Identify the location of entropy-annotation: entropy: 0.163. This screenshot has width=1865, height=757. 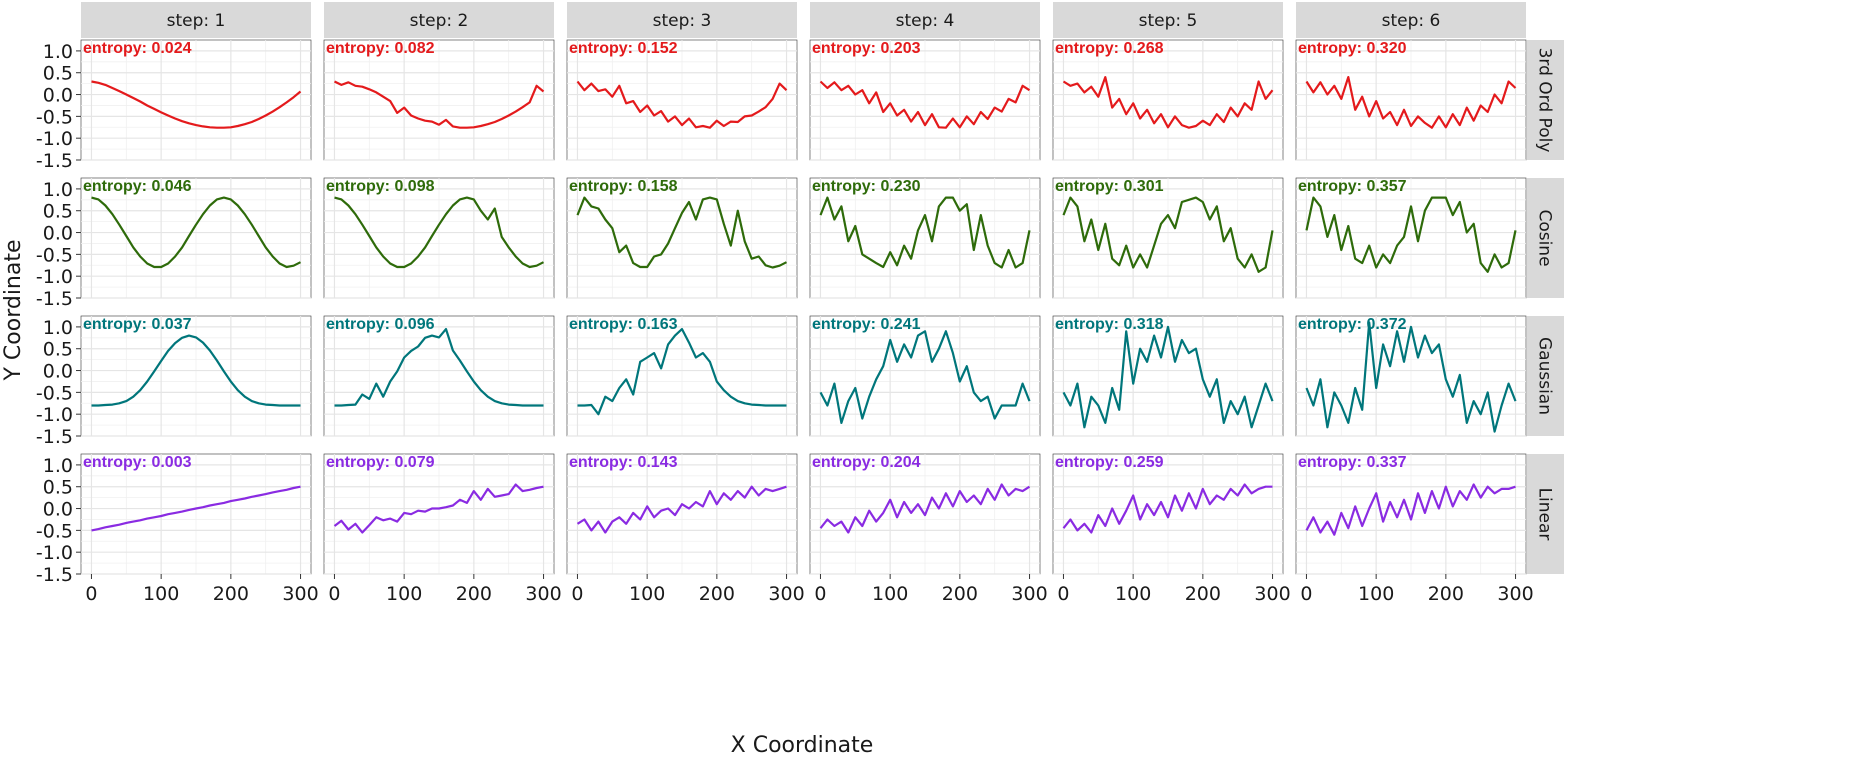
(623, 324).